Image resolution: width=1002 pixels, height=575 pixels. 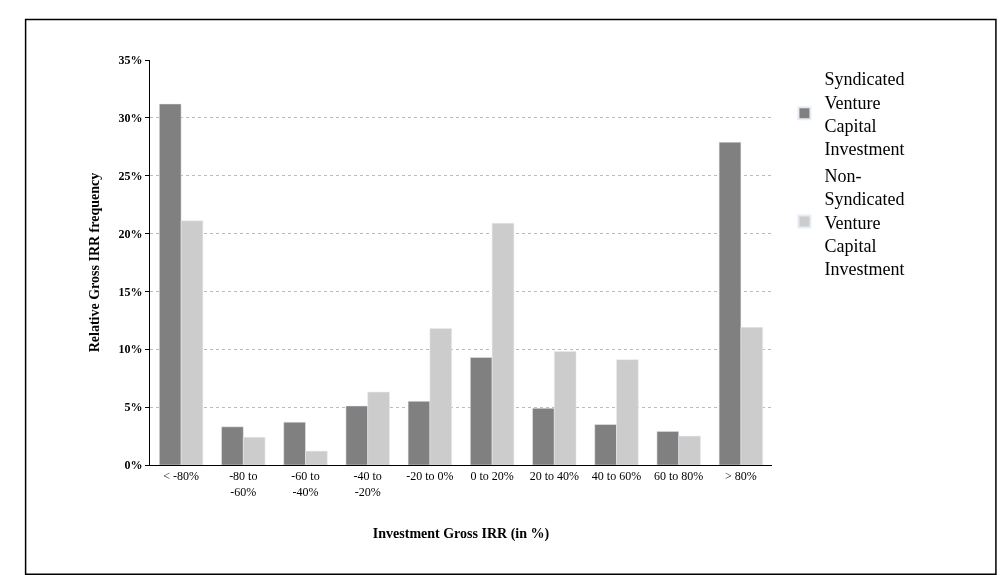 What do you see at coordinates (181, 476) in the screenshot?
I see `x-tick-label: < -80%` at bounding box center [181, 476].